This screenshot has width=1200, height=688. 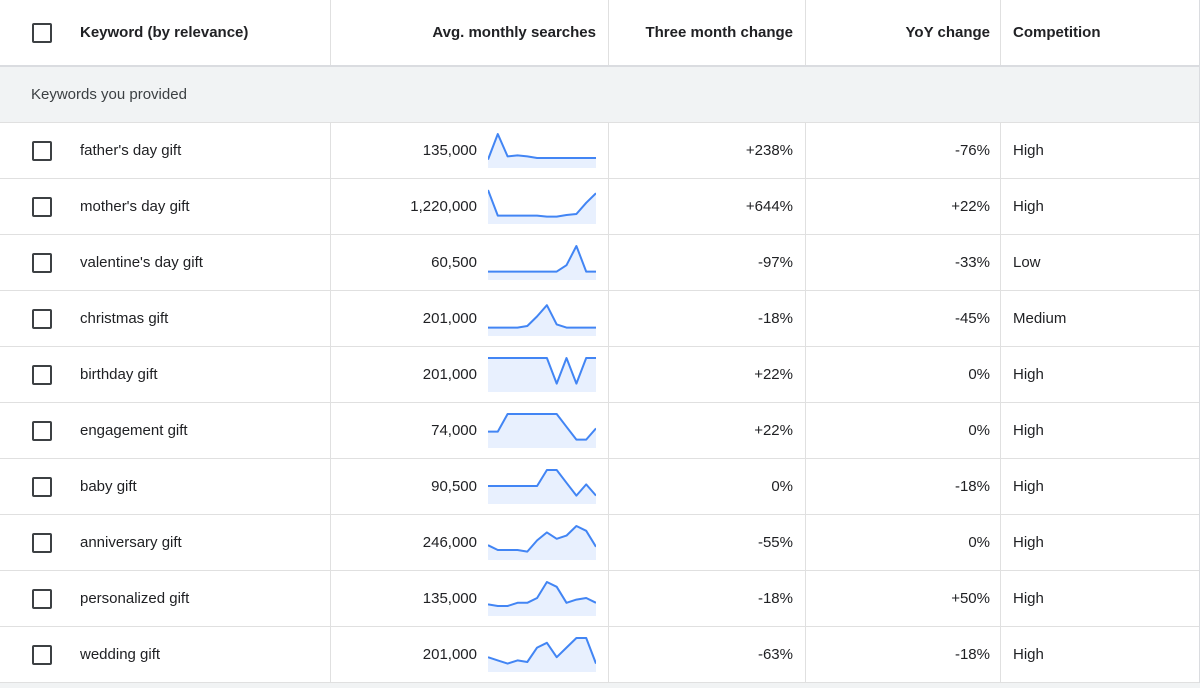 What do you see at coordinates (707, 150) in the screenshot?
I see `three-month-change-cell: +238%` at bounding box center [707, 150].